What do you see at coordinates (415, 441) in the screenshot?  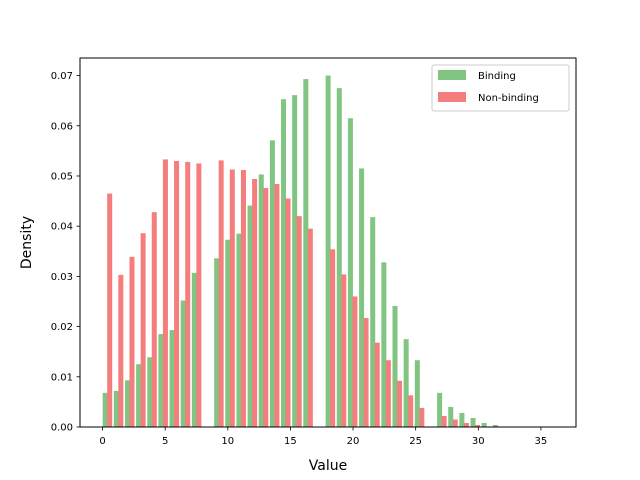 I see `x-tick-label-5: 25` at bounding box center [415, 441].